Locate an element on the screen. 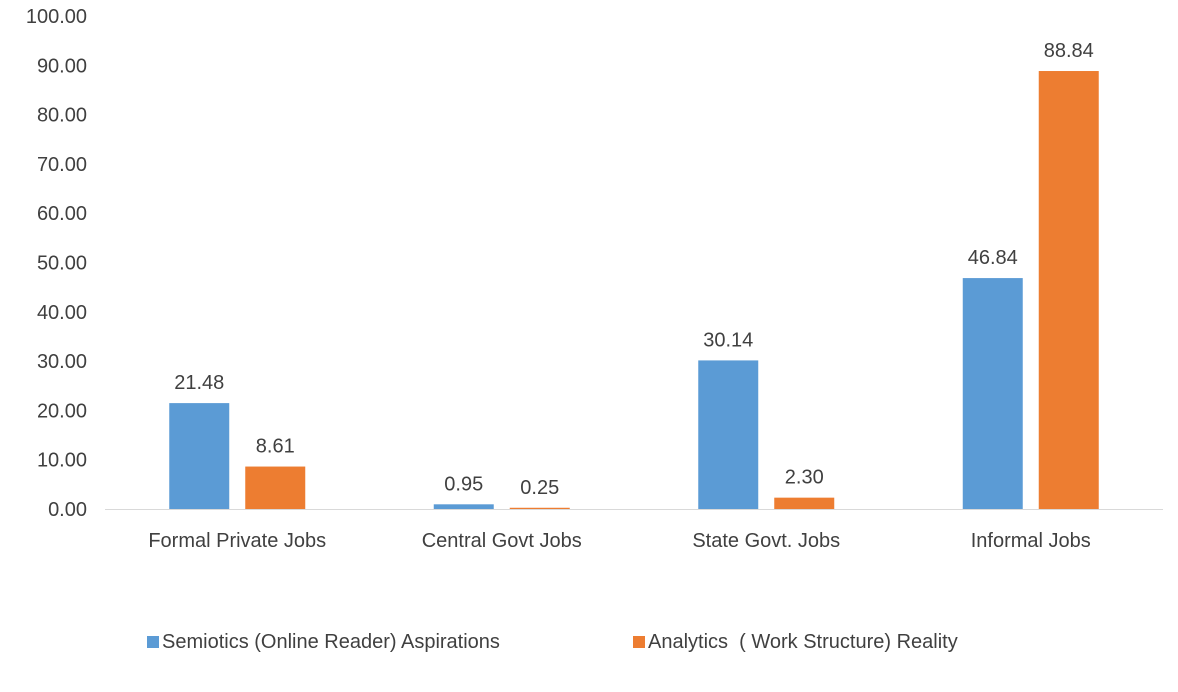 The image size is (1178, 692). y-tick-label: 80.00 is located at coordinates (62, 116).